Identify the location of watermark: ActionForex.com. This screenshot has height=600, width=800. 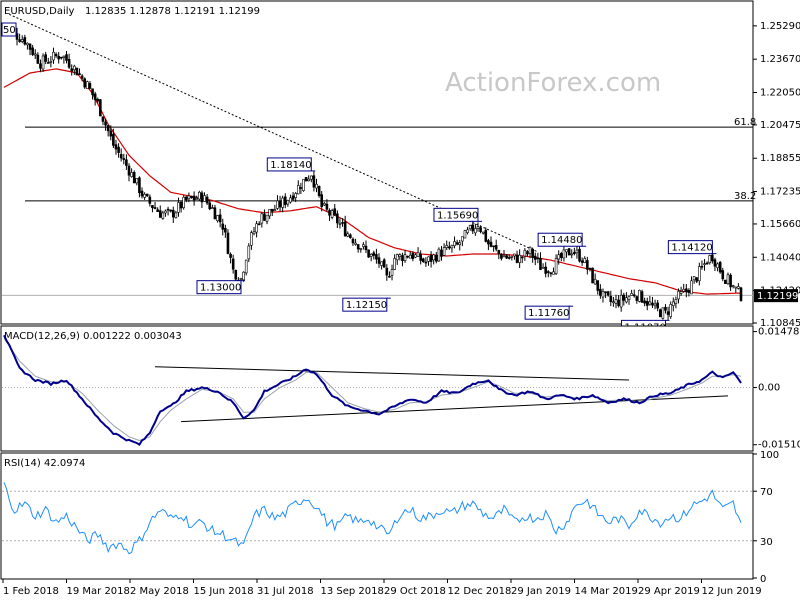
(553, 83).